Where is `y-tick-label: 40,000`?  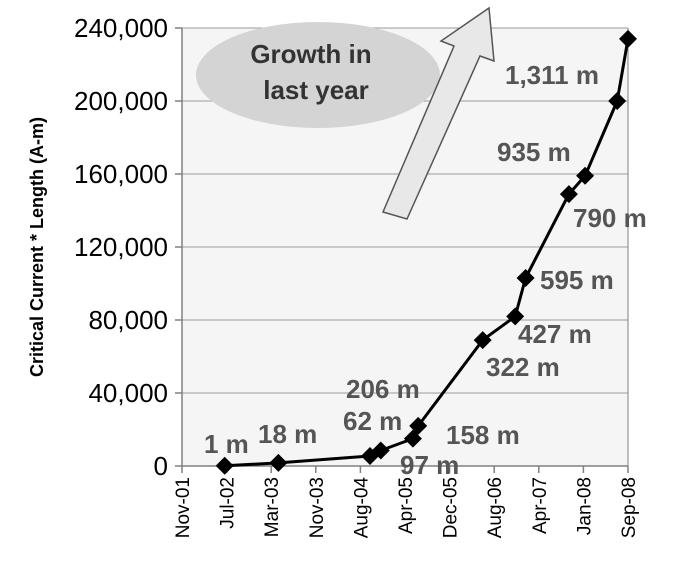 y-tick-label: 40,000 is located at coordinates (128, 393).